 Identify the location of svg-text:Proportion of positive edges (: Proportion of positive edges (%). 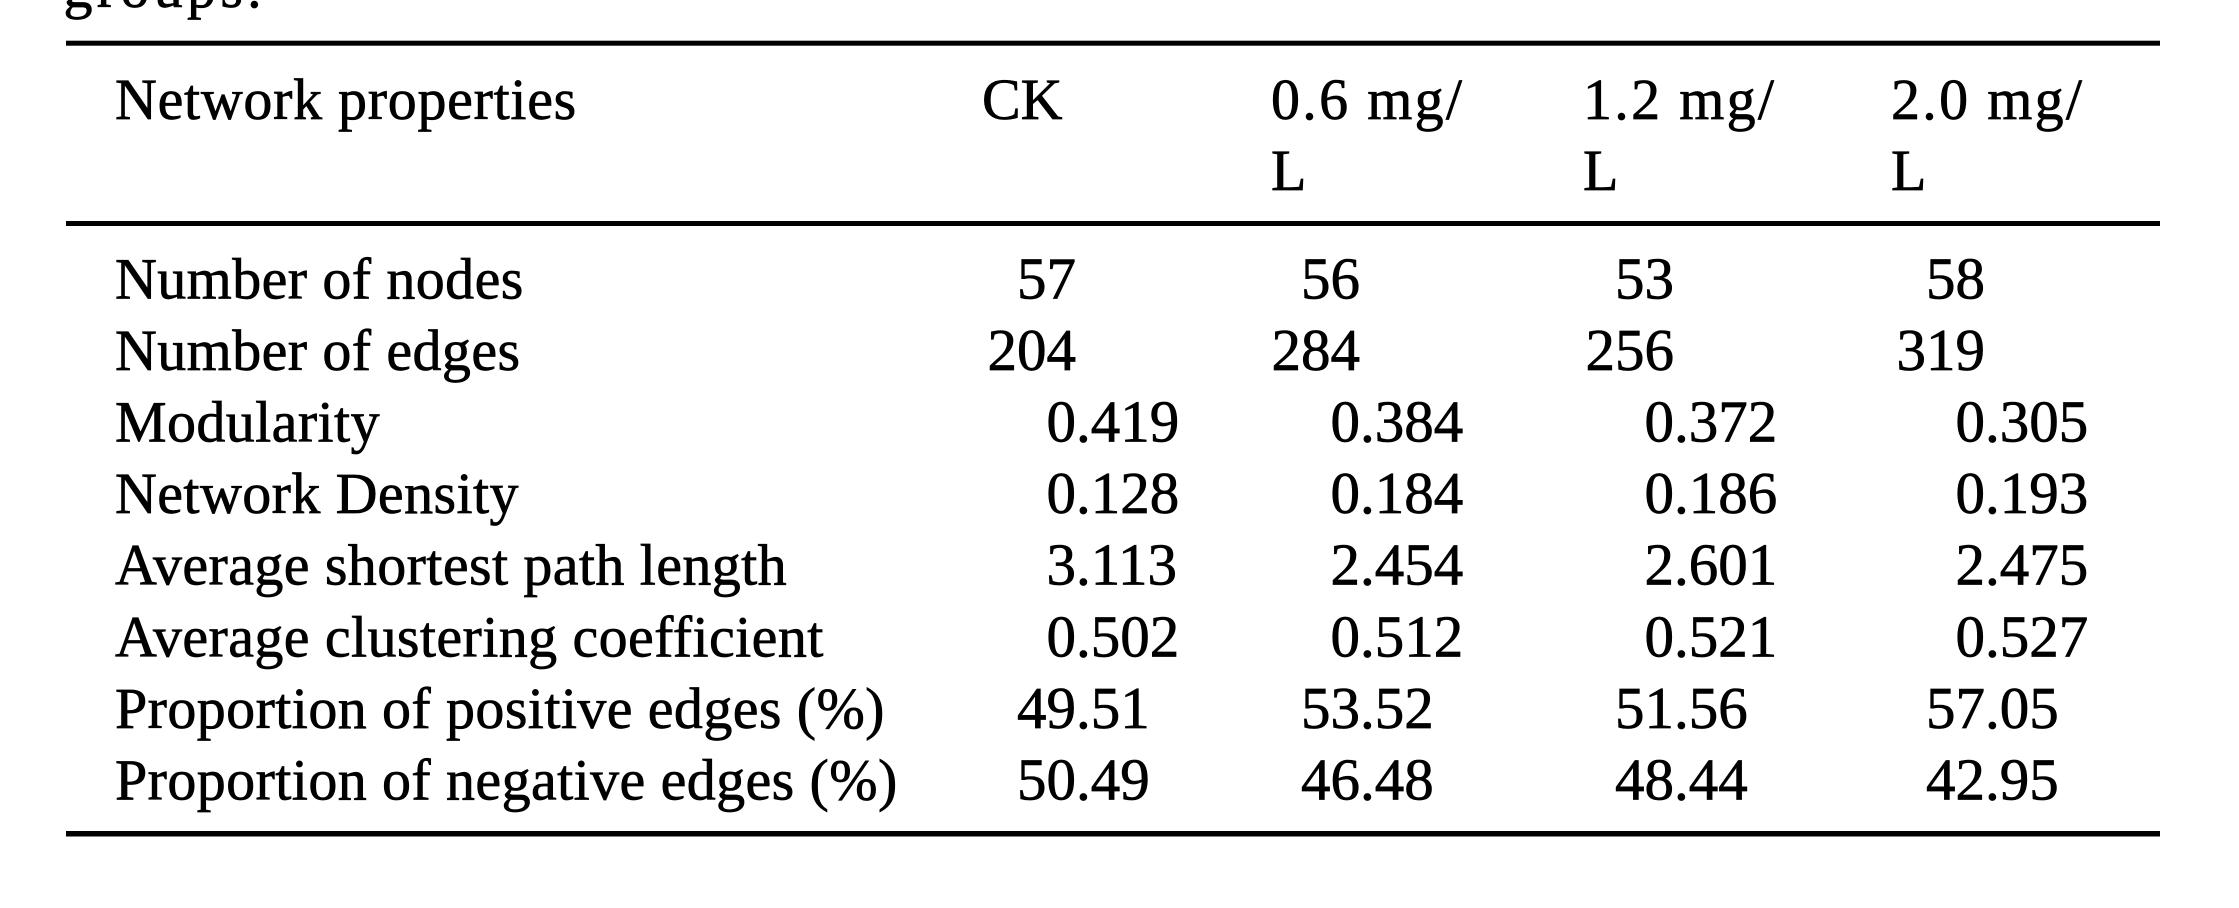
(500, 708).